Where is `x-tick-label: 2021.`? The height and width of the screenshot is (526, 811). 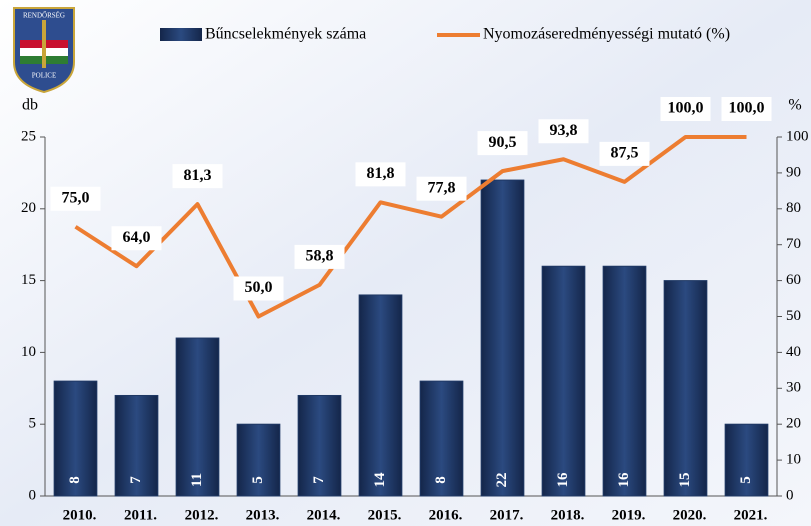
x-tick-label: 2021. is located at coordinates (751, 515).